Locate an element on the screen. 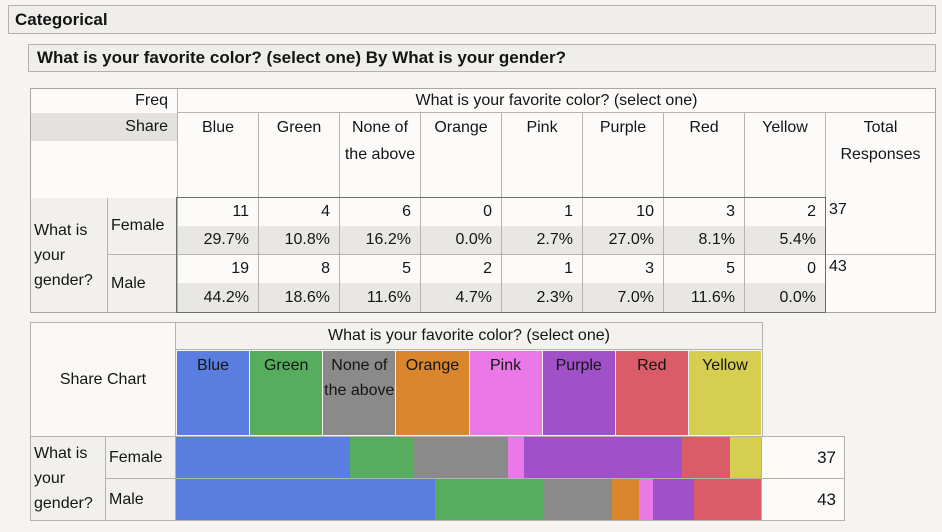 The image size is (942, 532). col-header-yellow: Yellow is located at coordinates (784, 155).